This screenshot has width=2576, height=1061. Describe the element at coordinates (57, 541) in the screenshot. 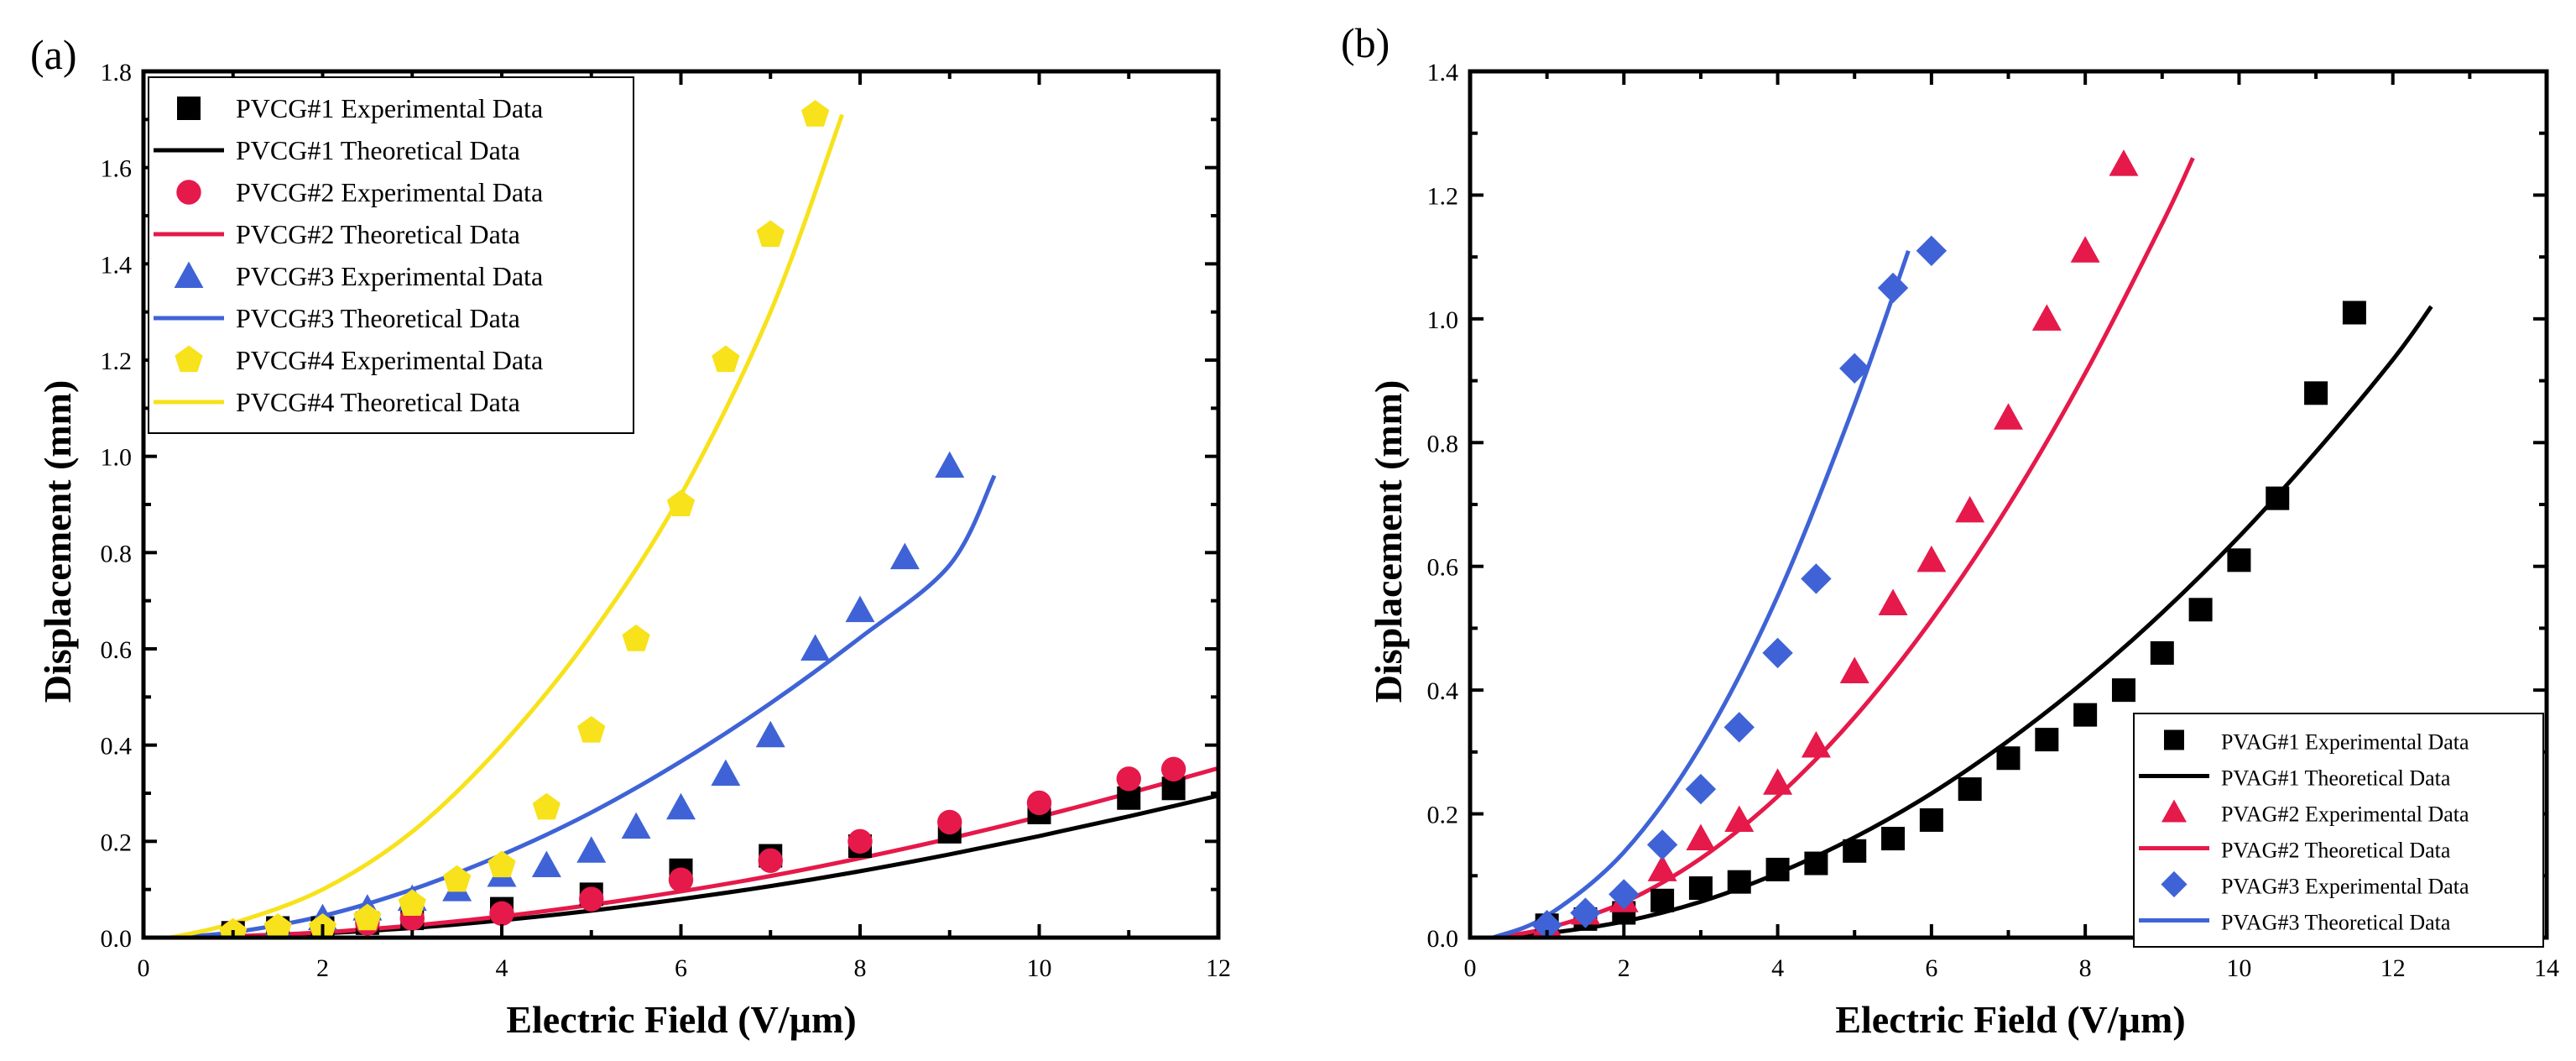

I see `panel-a-y-axis-title: Displacement (mm)` at that location.